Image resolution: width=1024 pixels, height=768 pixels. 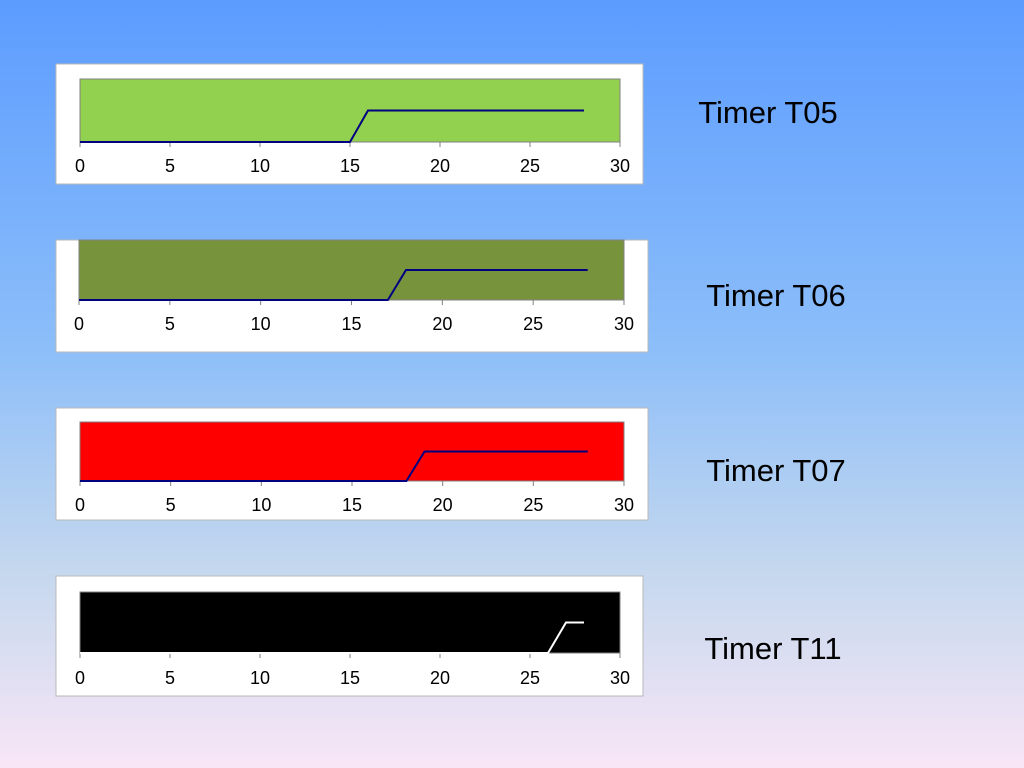 I want to click on chart: 0 5 10 15 20 25 30 Timer T05, so click(x=446, y=124).